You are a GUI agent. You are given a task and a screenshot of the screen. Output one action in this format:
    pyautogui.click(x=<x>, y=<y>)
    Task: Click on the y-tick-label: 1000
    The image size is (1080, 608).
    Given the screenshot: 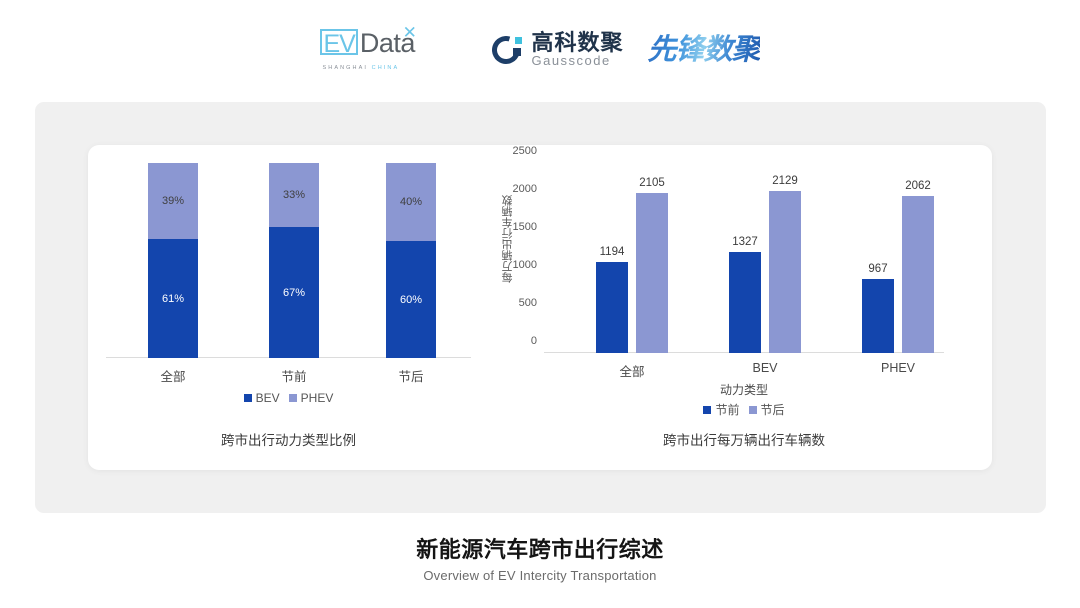 What is the action you would take?
    pyautogui.click(x=524, y=265)
    